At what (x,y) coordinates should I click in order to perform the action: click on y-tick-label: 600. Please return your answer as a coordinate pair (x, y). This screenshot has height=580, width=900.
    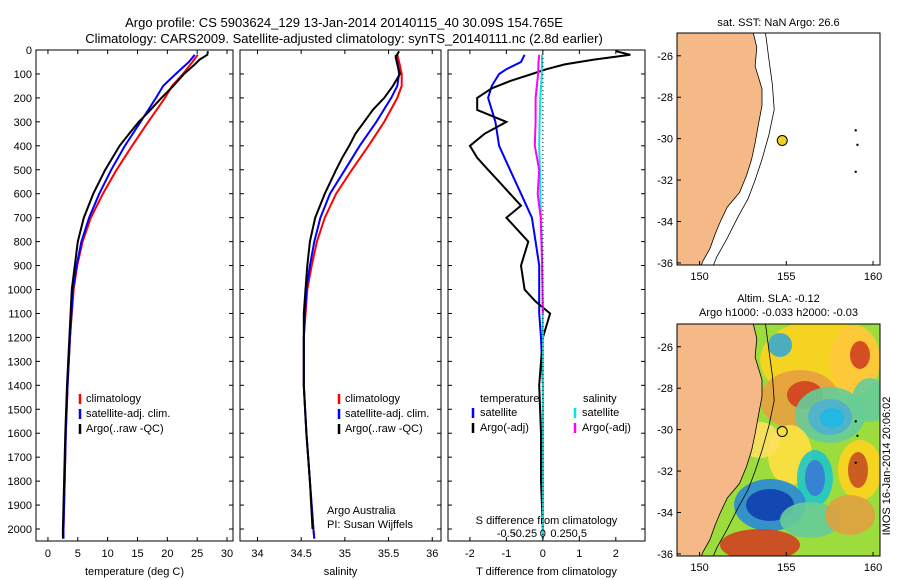
    Looking at the image, I should click on (23, 195).